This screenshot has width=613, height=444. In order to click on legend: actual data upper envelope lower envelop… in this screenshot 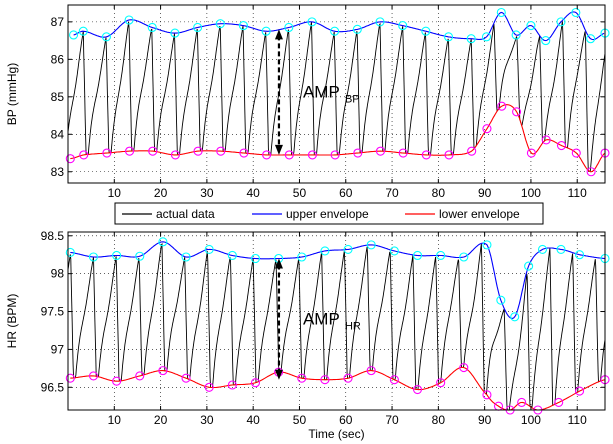, I will do `click(329, 213)`.